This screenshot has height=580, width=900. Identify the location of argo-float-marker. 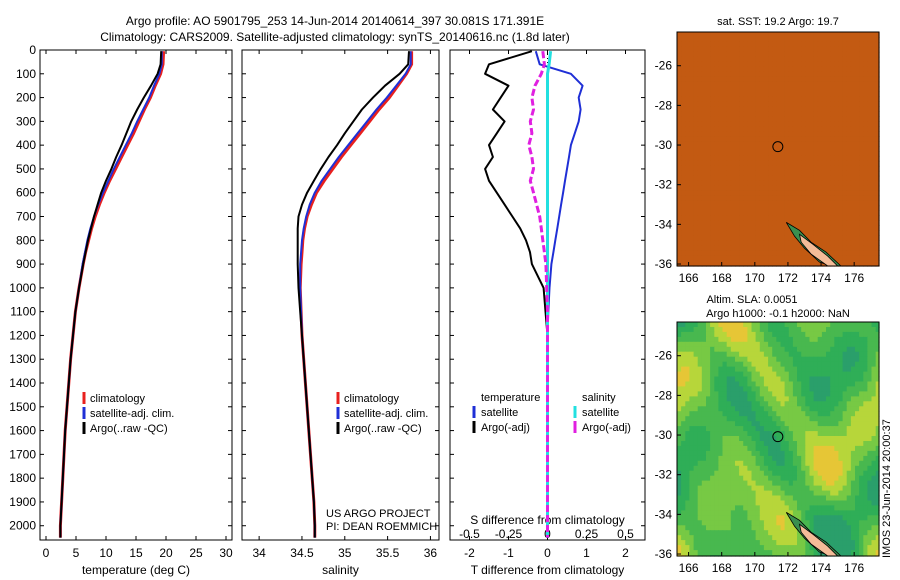
(778, 147).